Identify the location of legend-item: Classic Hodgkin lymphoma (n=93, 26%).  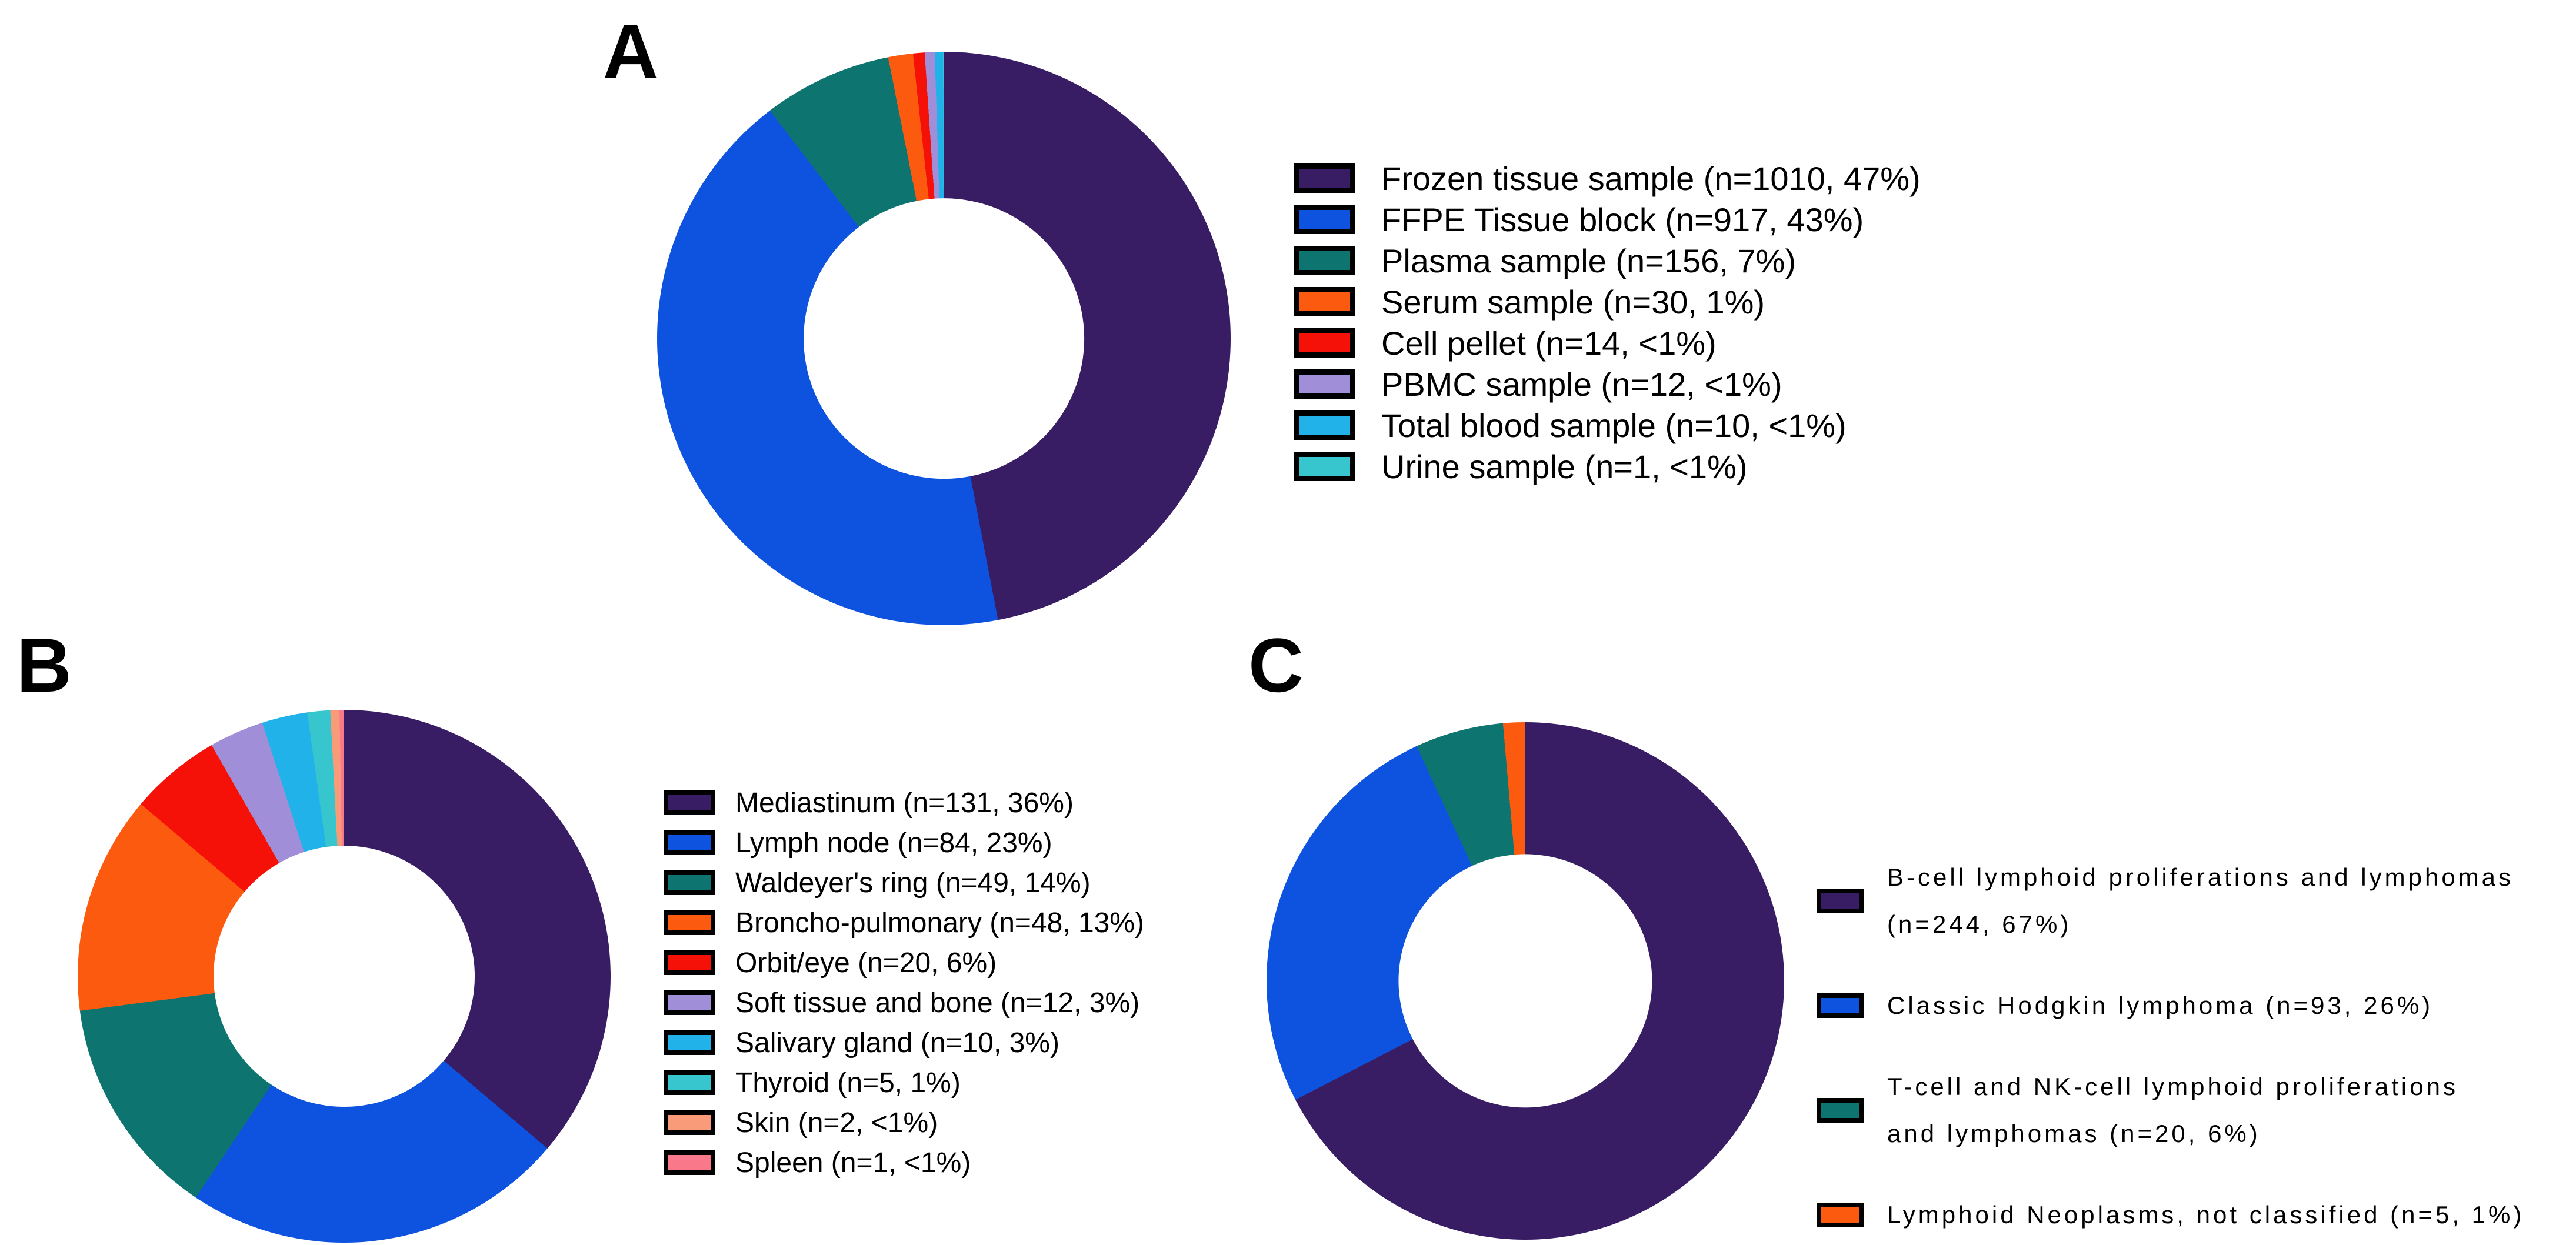
(2170, 1005).